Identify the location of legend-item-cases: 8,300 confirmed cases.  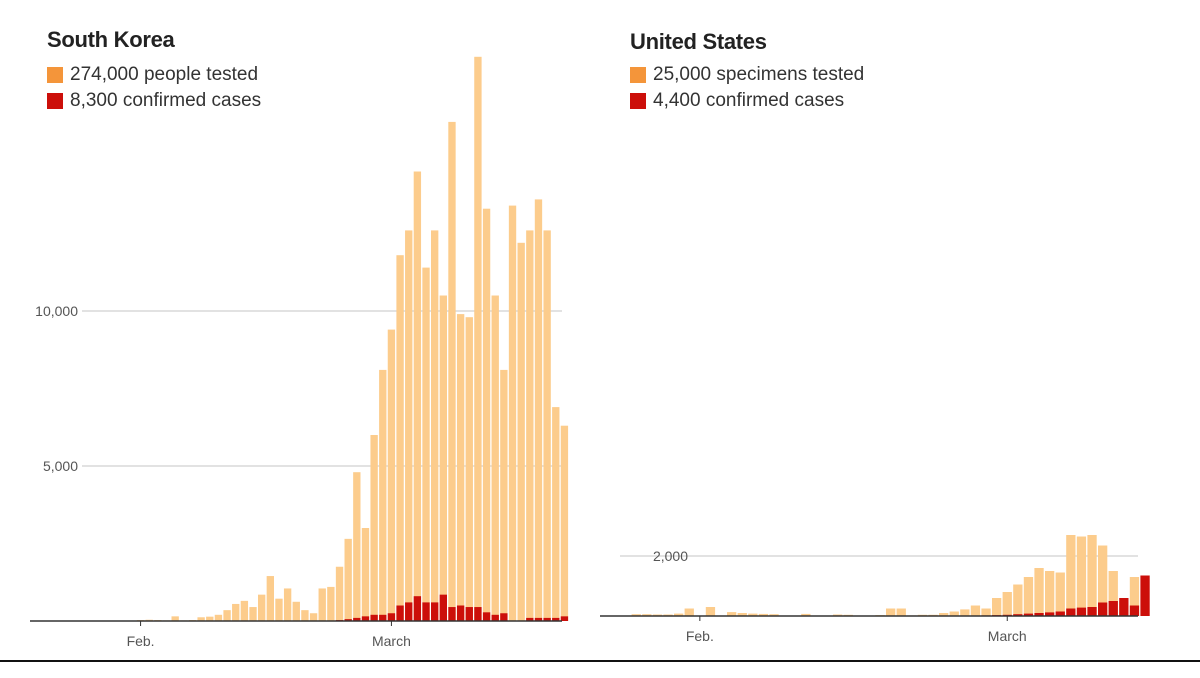
(154, 101).